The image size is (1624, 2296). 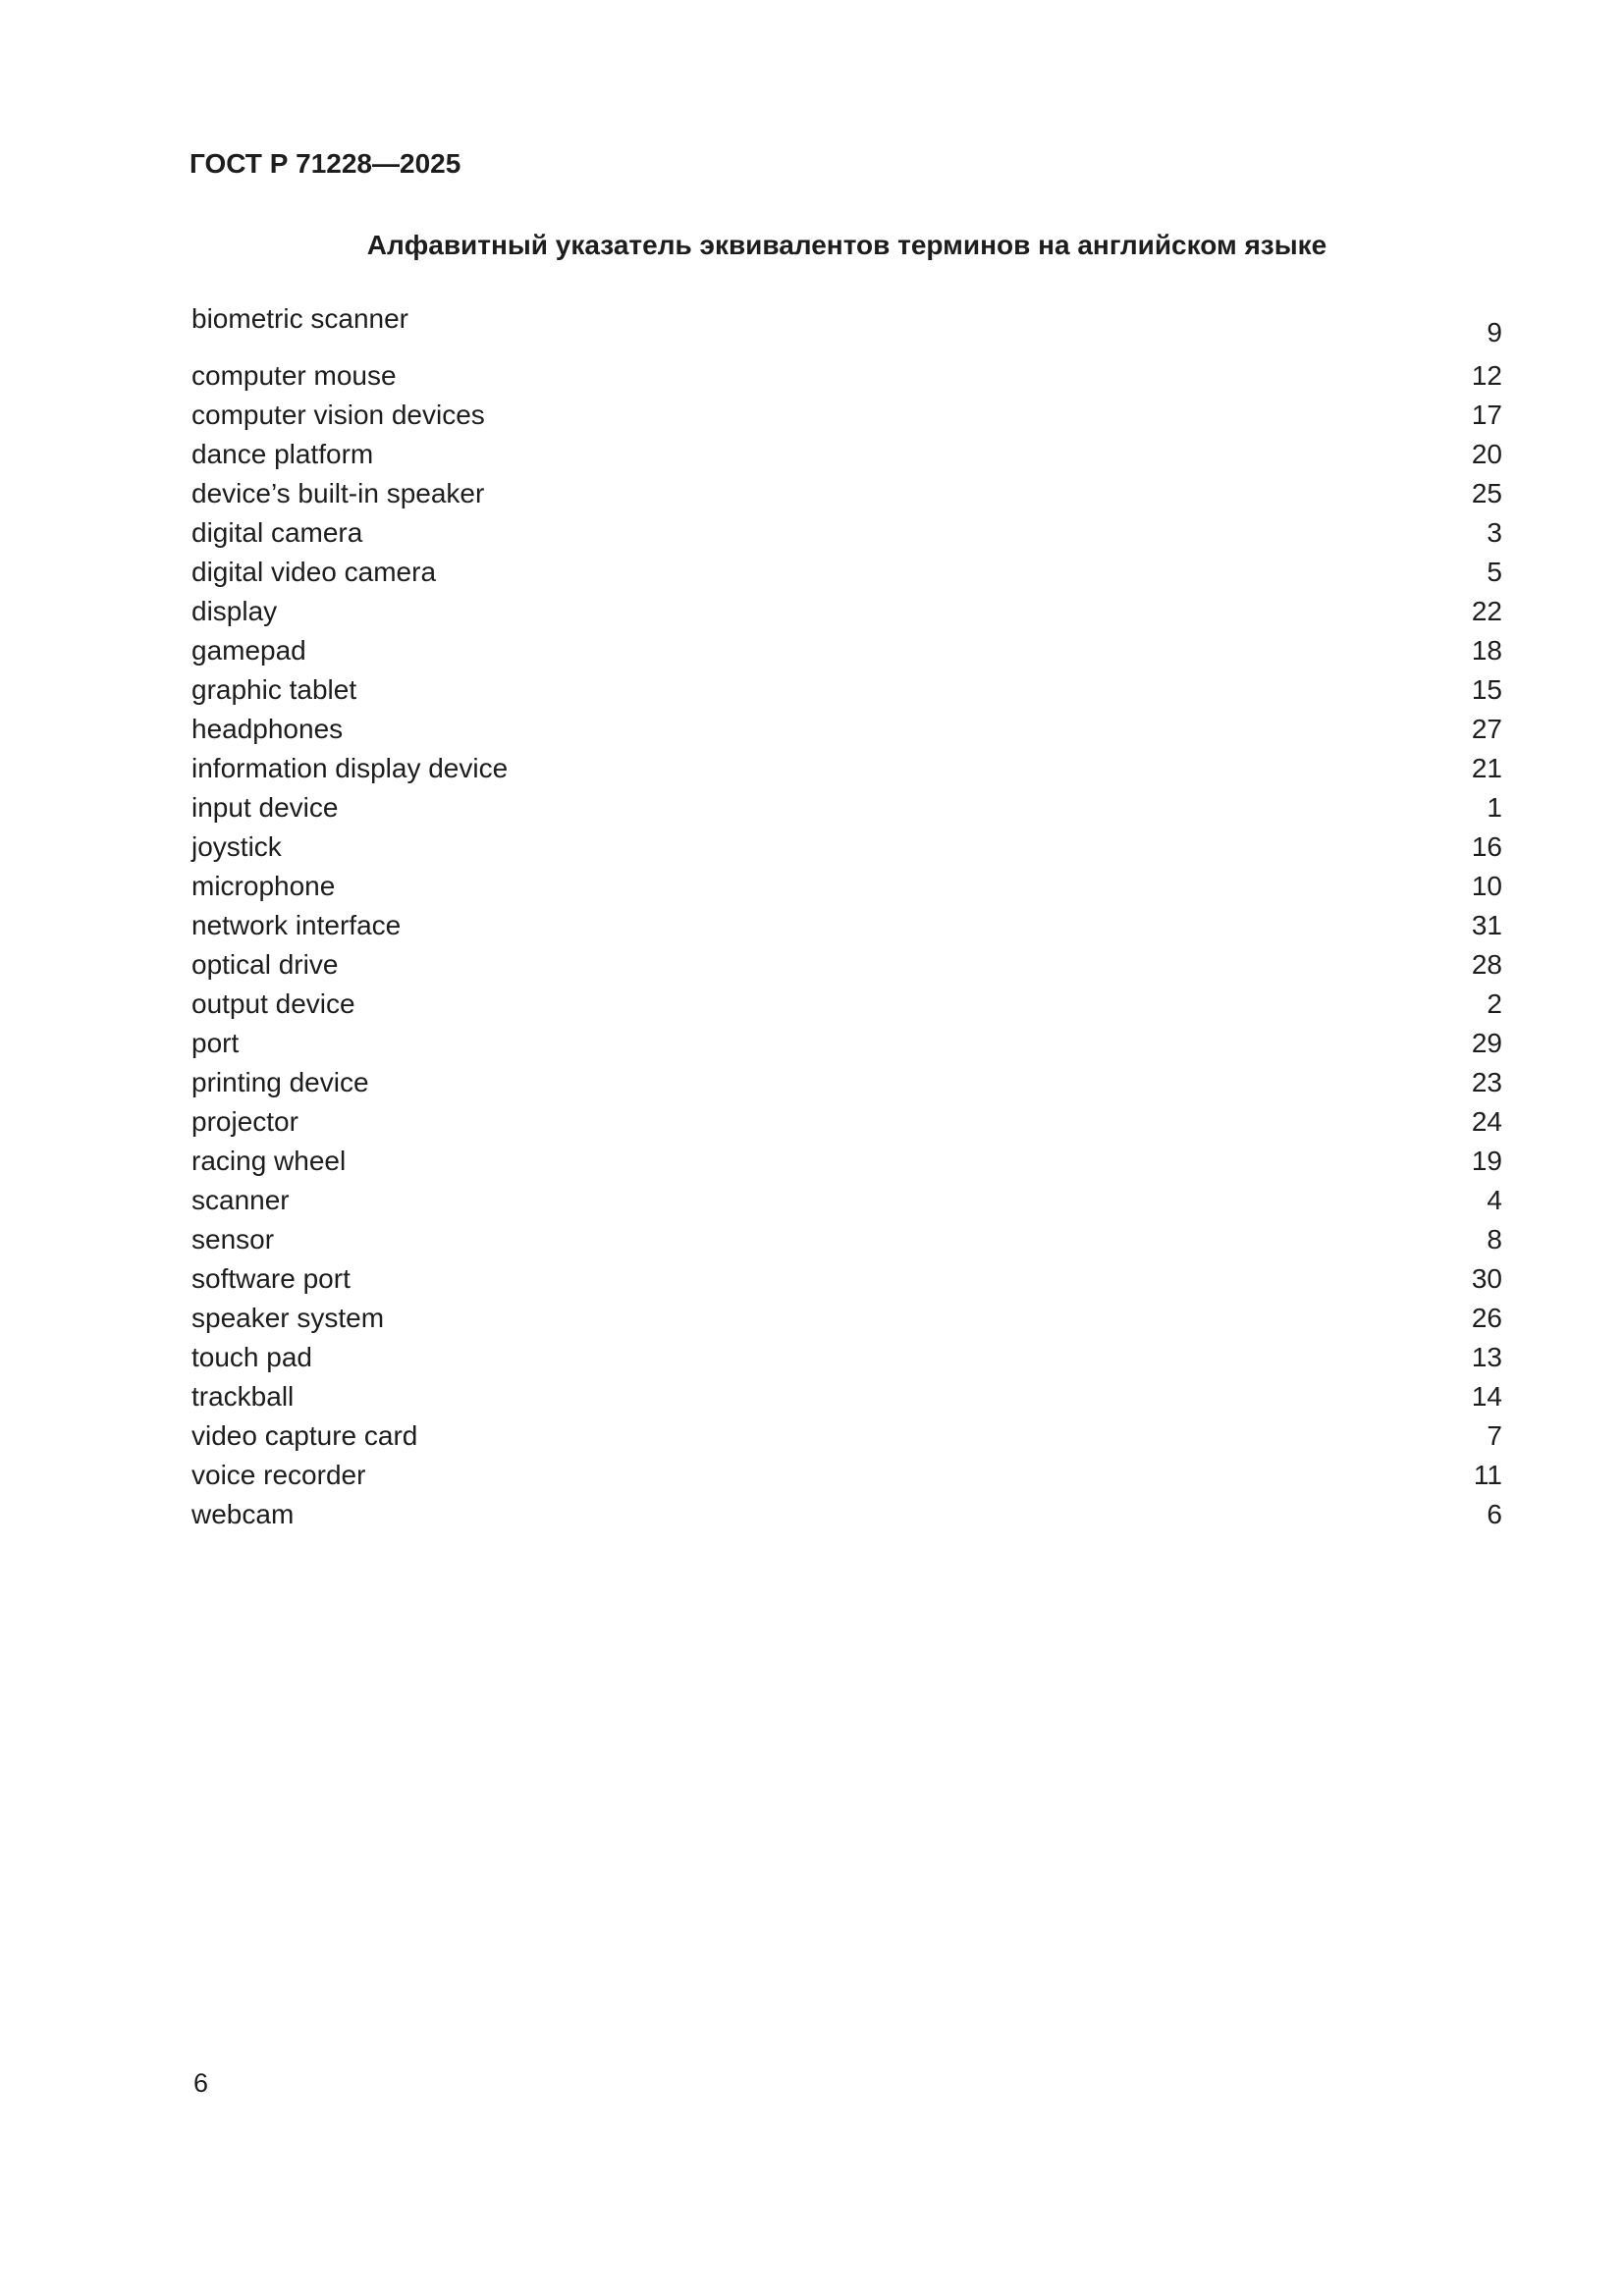 What do you see at coordinates (846, 848) in the screenshot?
I see `index-entry: joystick 16` at bounding box center [846, 848].